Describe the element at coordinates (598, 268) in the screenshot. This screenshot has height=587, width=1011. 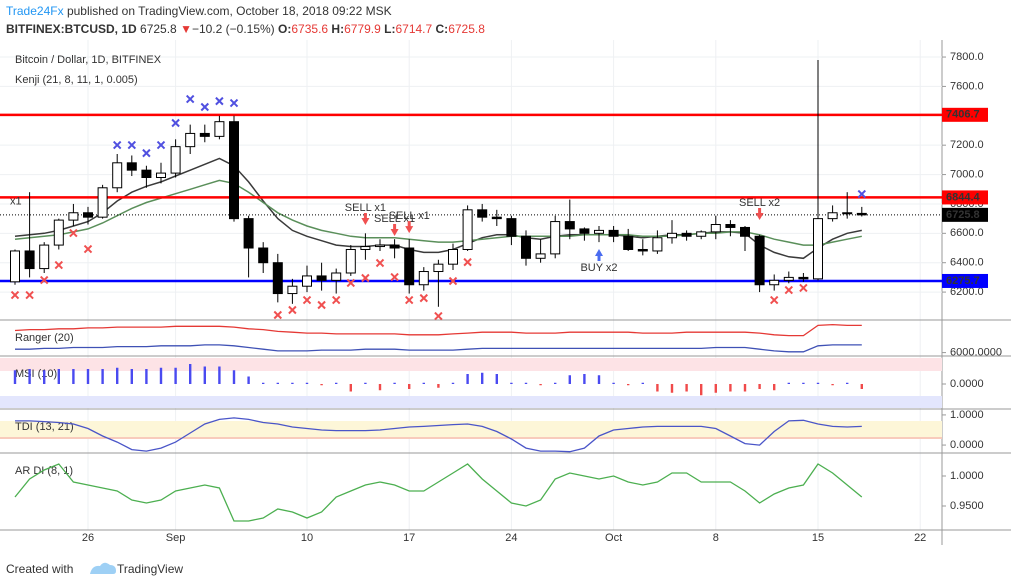
I see `signal-label: BUY x2` at that location.